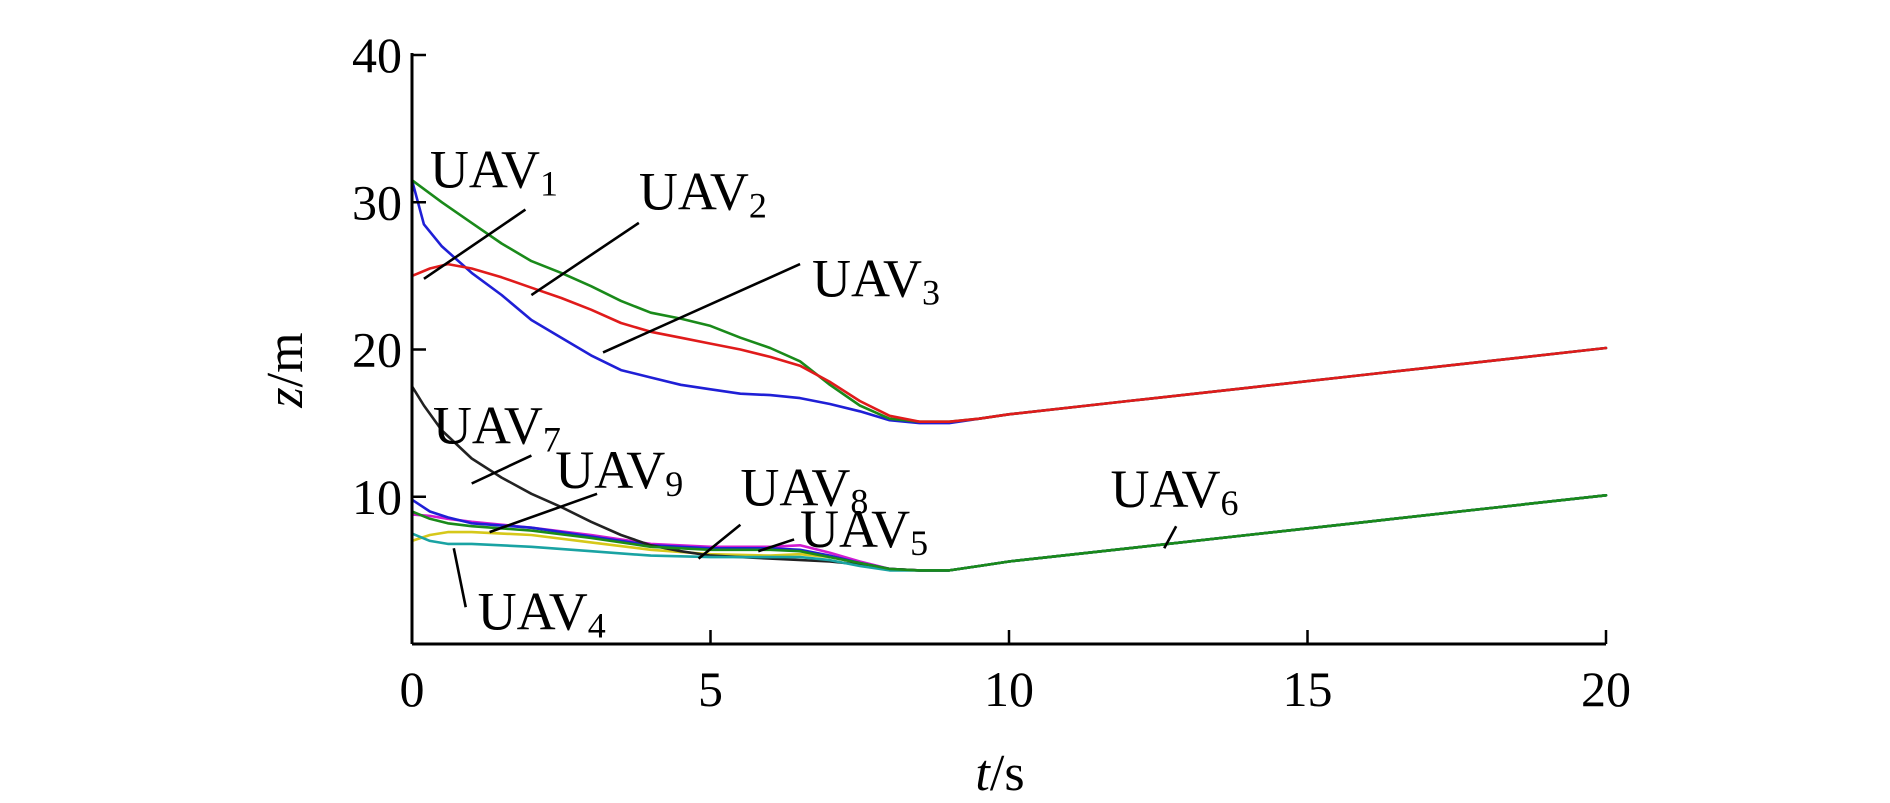  I want to click on x-tick-label: 10, so click(1009, 689).